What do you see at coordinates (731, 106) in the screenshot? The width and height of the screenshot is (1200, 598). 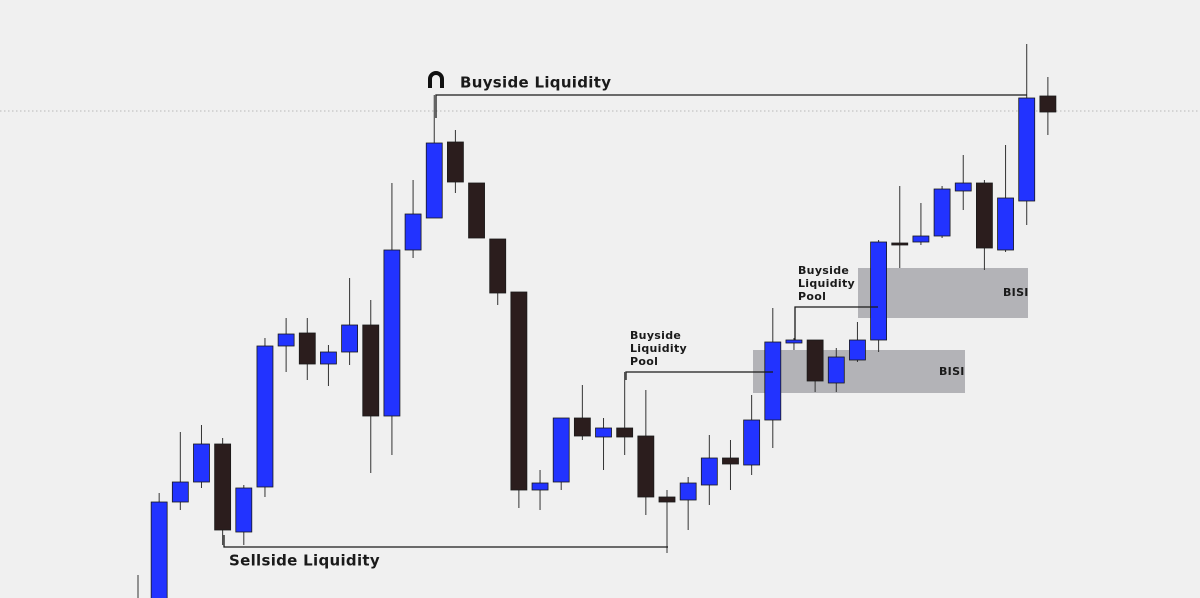 I see `buyside-line` at bounding box center [731, 106].